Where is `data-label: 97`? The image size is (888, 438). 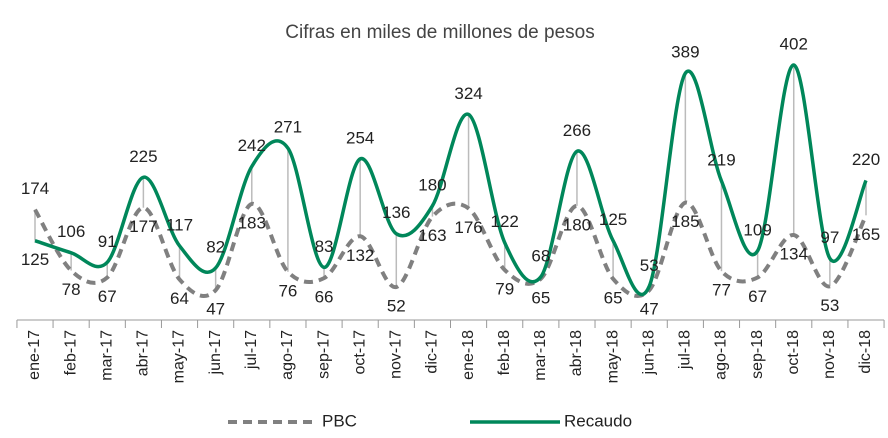
data-label: 97 is located at coordinates (829, 237).